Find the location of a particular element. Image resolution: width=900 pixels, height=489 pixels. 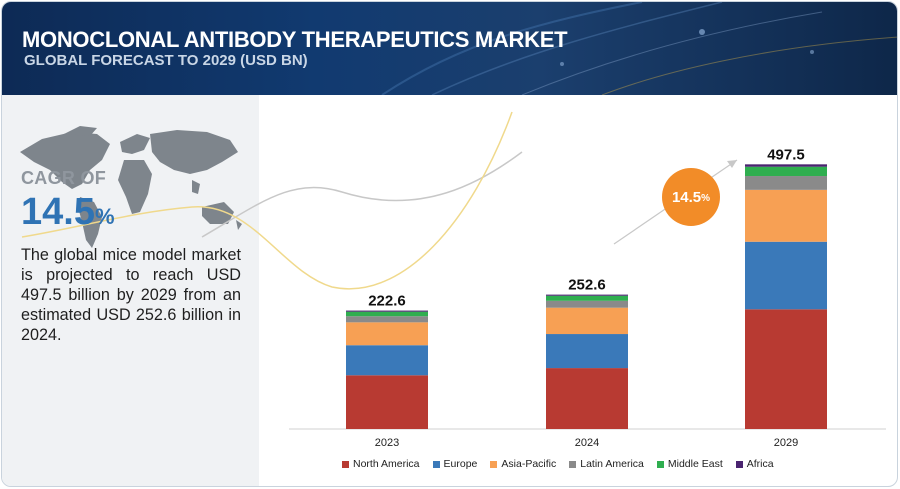

header-decoration is located at coordinates (639, 48).